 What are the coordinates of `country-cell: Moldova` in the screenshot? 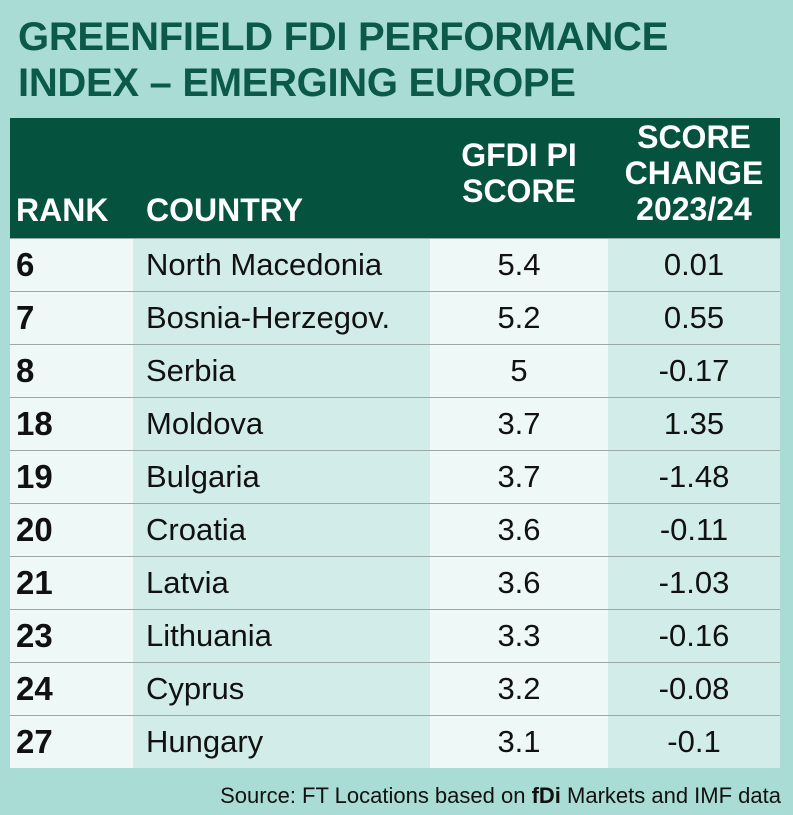 It's located at (281, 424).